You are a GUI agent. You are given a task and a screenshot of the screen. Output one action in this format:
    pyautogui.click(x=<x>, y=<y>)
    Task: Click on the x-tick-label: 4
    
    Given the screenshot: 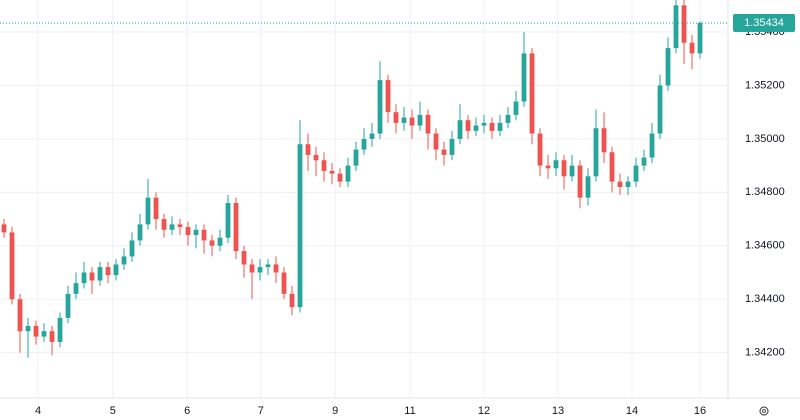 What is the action you would take?
    pyautogui.click(x=38, y=411)
    